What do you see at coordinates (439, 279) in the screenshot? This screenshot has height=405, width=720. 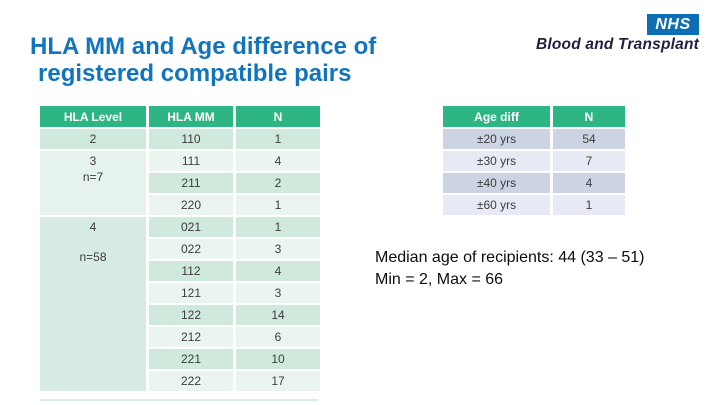 I see `median-line-2: Min = 2, Max = 66` at bounding box center [439, 279].